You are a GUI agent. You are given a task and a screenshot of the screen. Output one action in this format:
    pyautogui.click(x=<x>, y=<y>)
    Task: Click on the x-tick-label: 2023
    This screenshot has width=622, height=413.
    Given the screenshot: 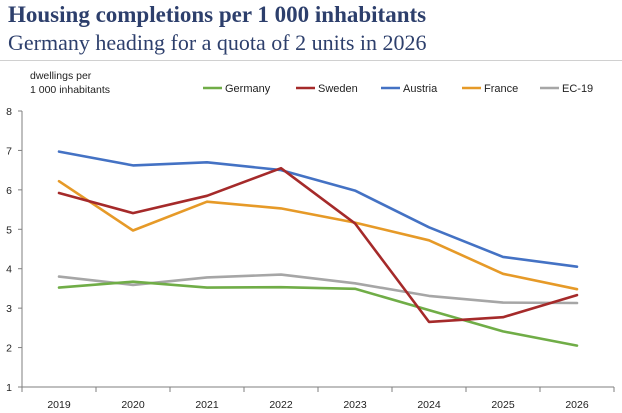 What is the action you would take?
    pyautogui.click(x=355, y=405)
    